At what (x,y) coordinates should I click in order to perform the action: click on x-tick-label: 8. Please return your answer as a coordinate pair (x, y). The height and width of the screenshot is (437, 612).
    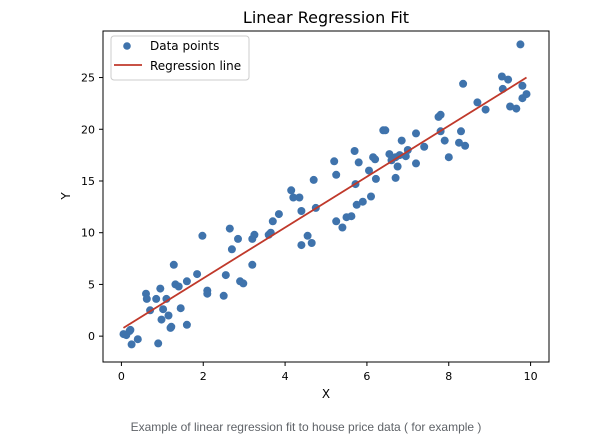
    Looking at the image, I should click on (448, 376).